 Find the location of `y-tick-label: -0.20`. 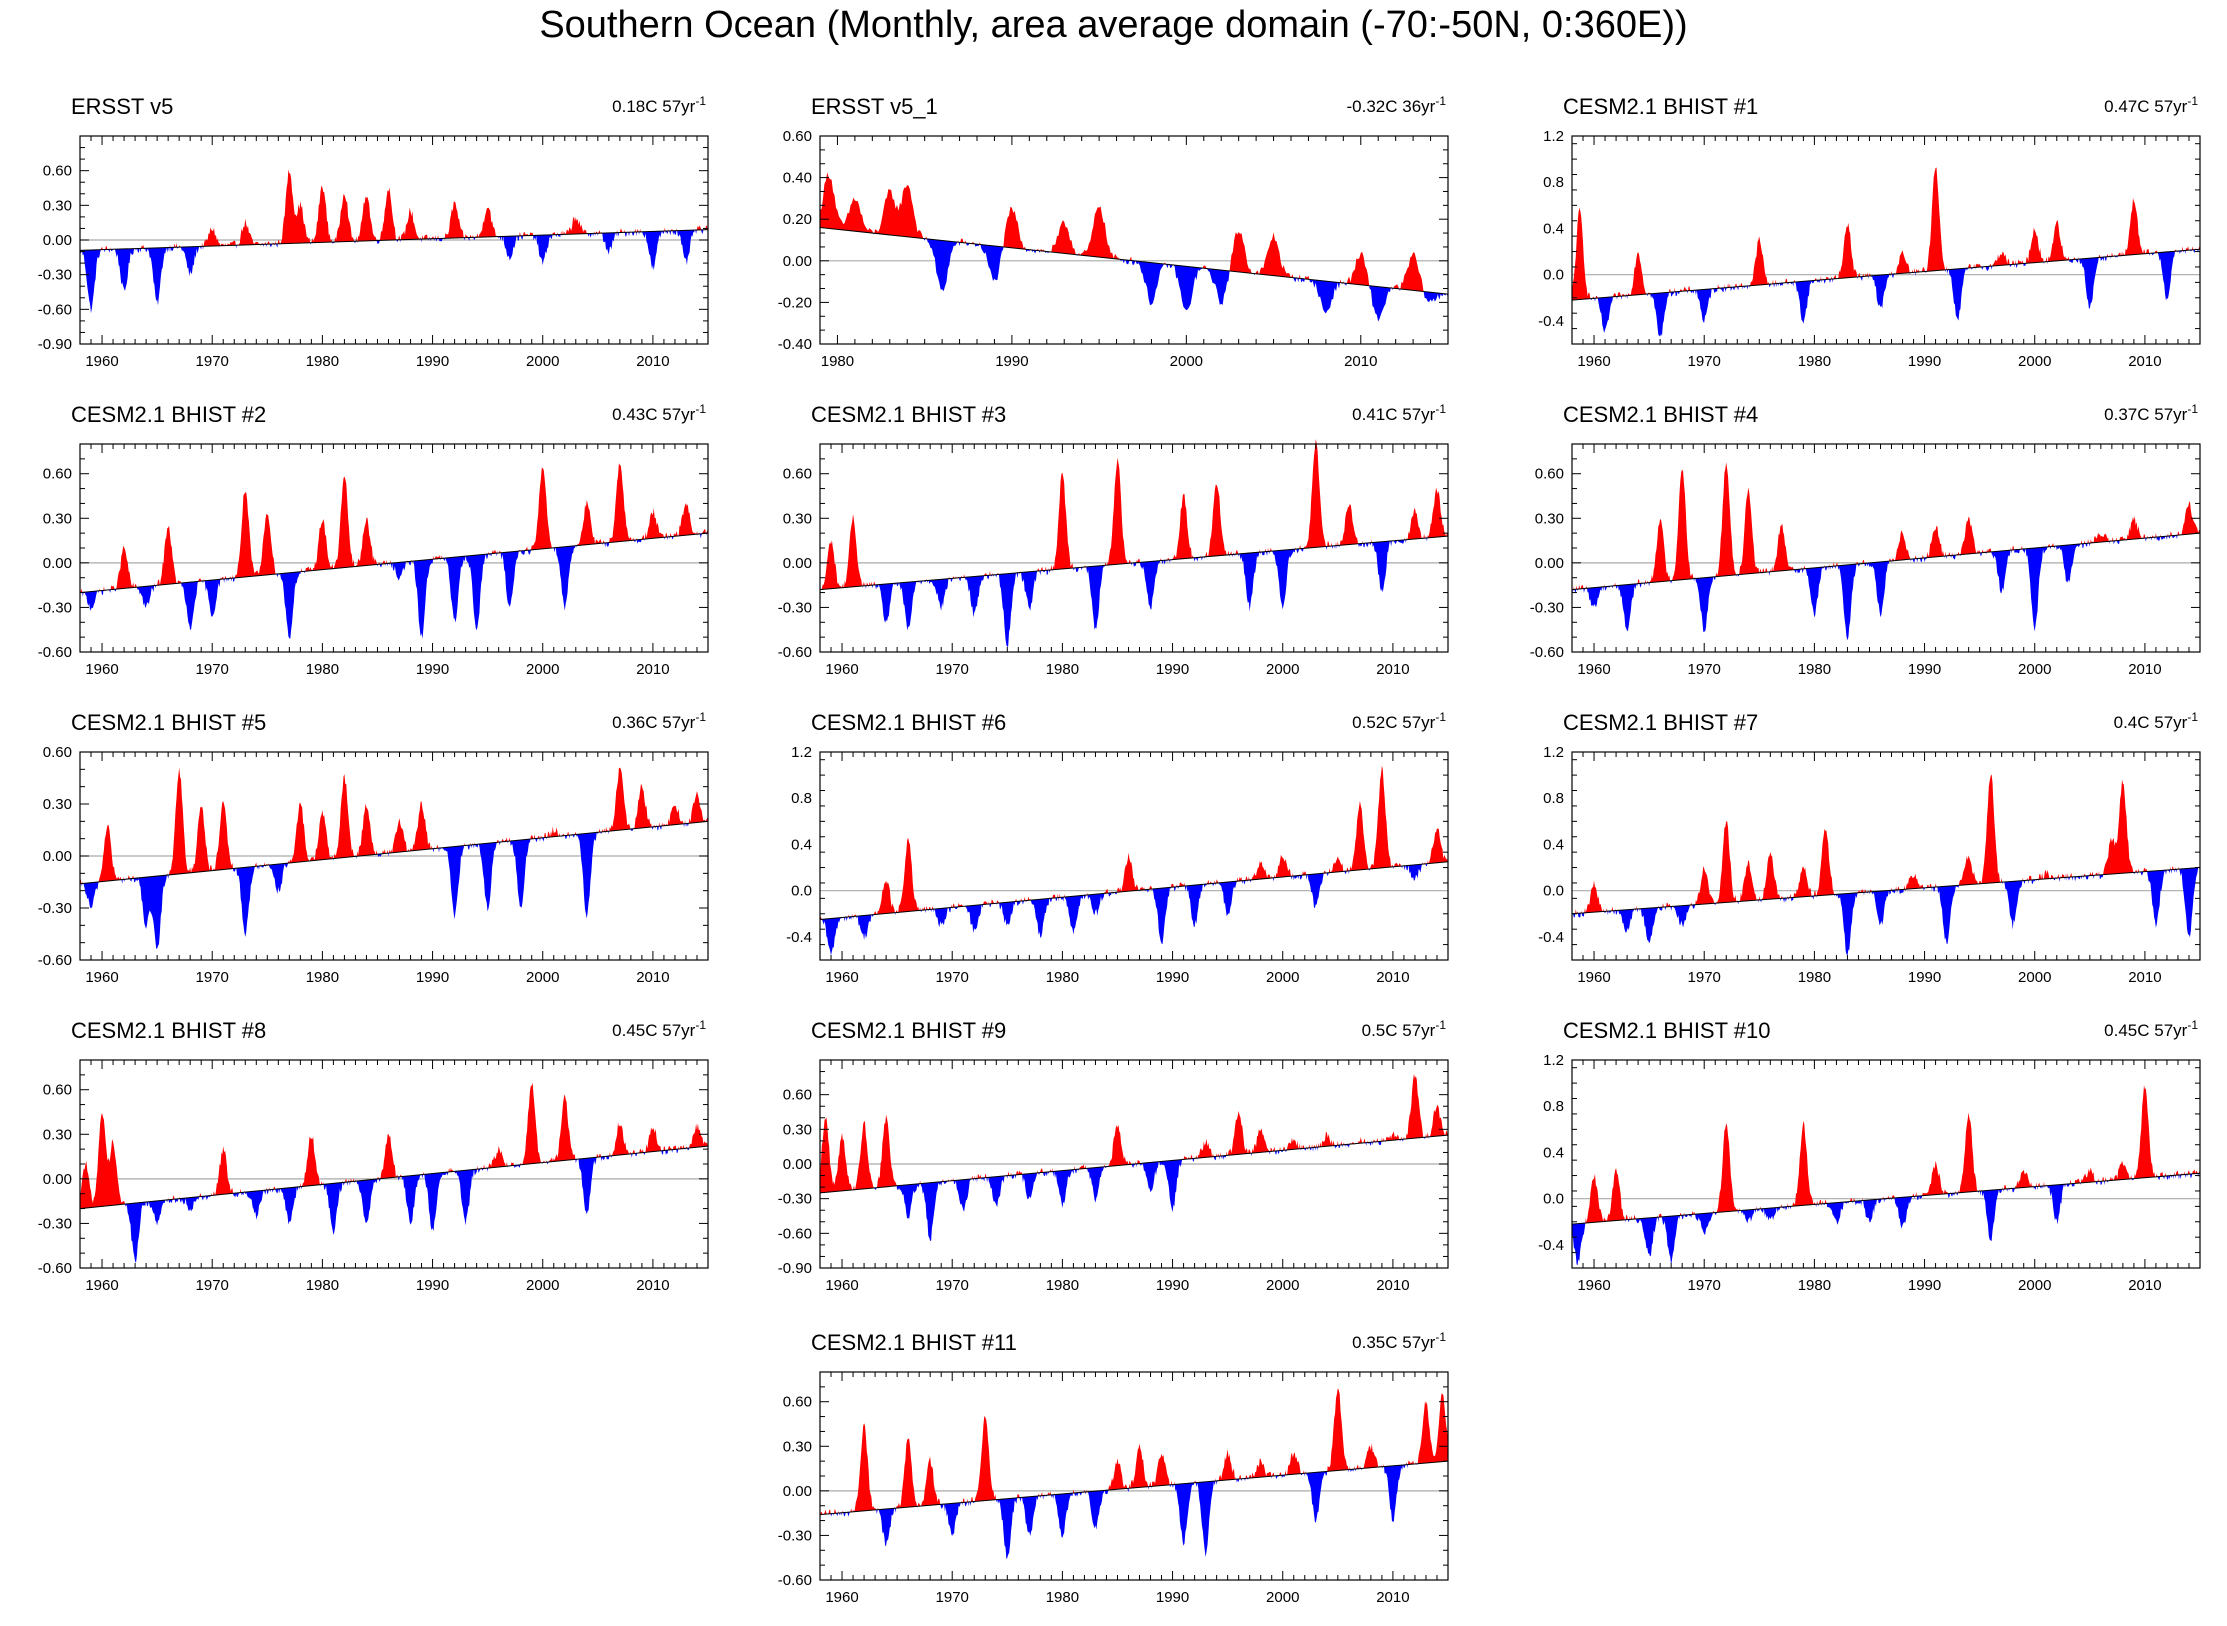

y-tick-label: -0.20 is located at coordinates (795, 302).